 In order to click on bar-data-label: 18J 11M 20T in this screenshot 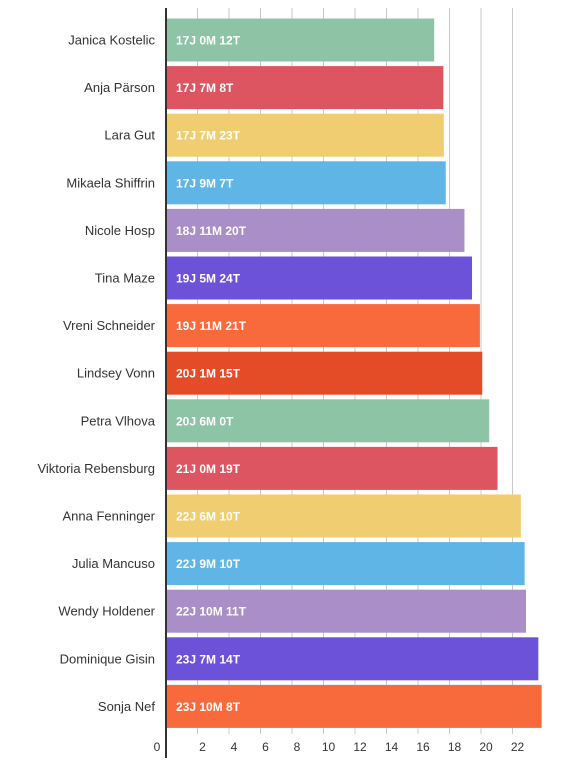, I will do `click(211, 231)`.